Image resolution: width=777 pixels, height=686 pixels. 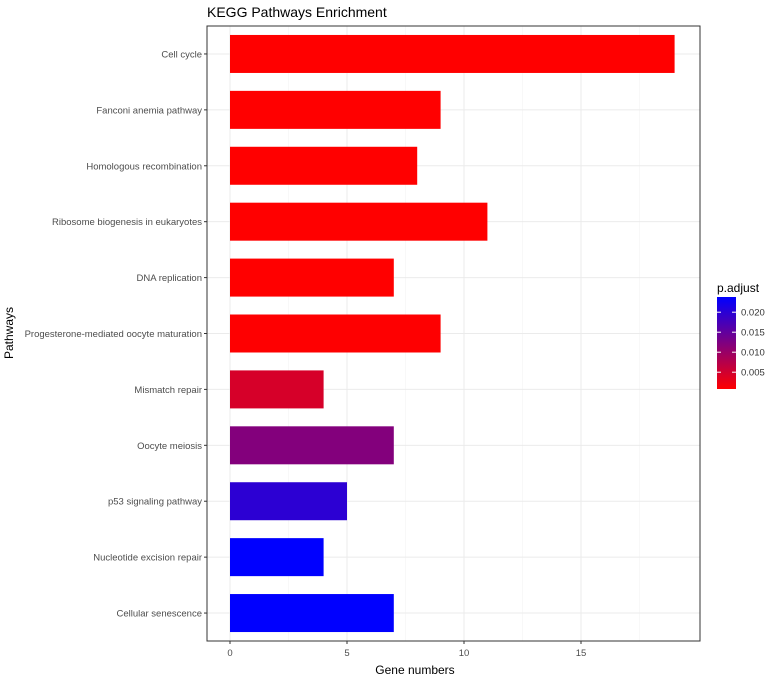 What do you see at coordinates (113, 334) in the screenshot?
I see `y-tick-label: Progesterone-mediated oocyte maturation` at bounding box center [113, 334].